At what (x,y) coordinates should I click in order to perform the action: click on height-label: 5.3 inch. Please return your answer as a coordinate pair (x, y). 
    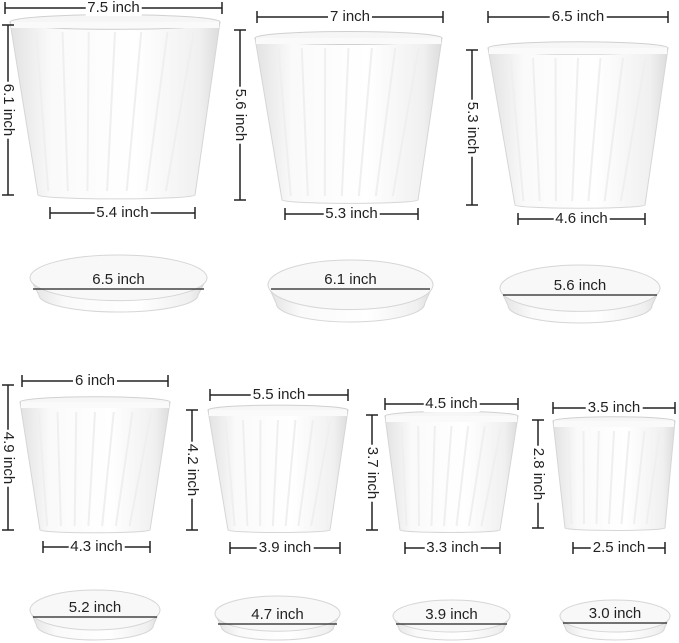
    Looking at the image, I should click on (472, 127).